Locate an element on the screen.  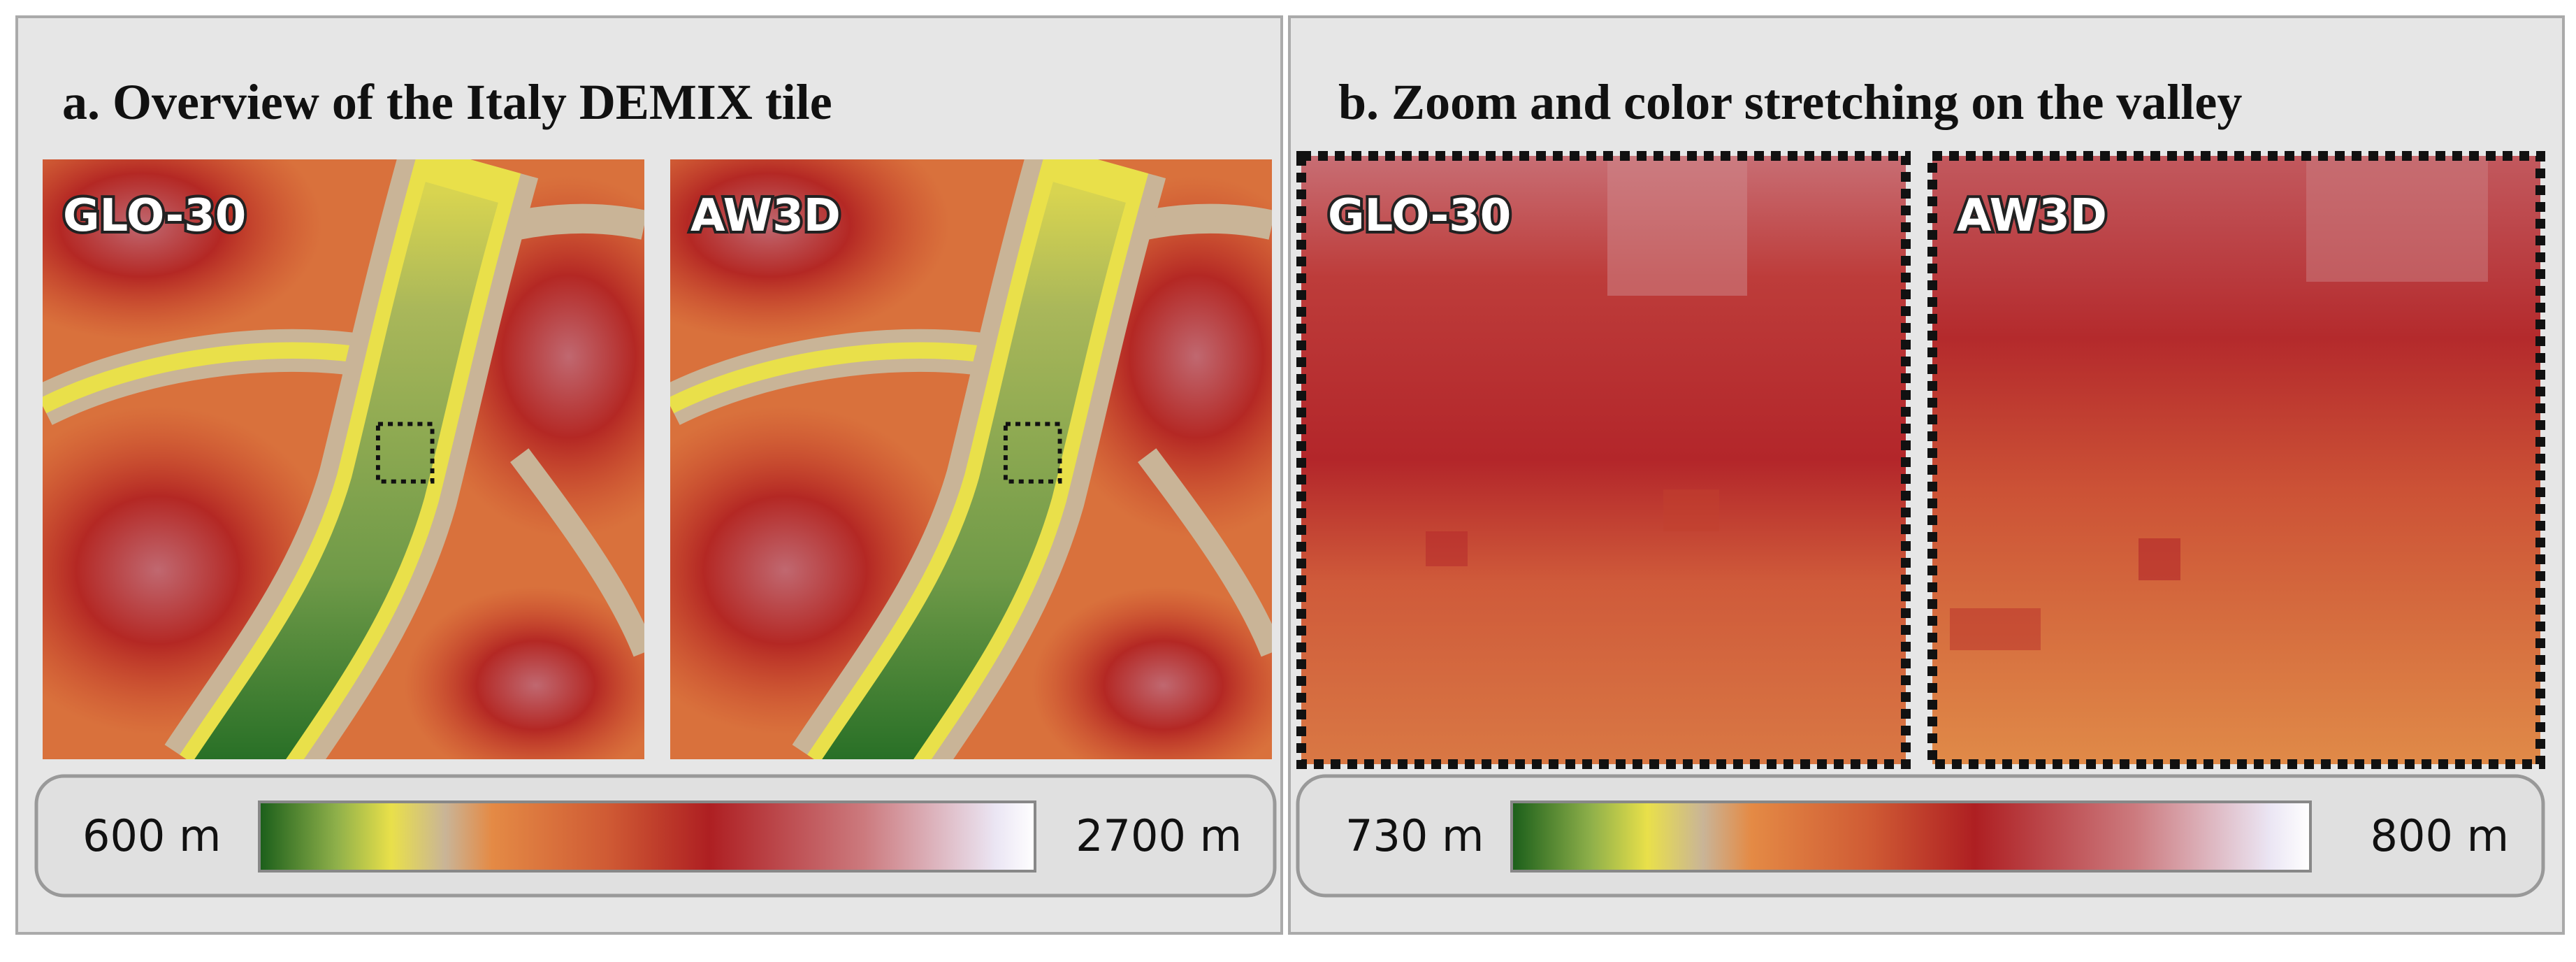
colorbar-min-label: 600 m is located at coordinates (151, 835).